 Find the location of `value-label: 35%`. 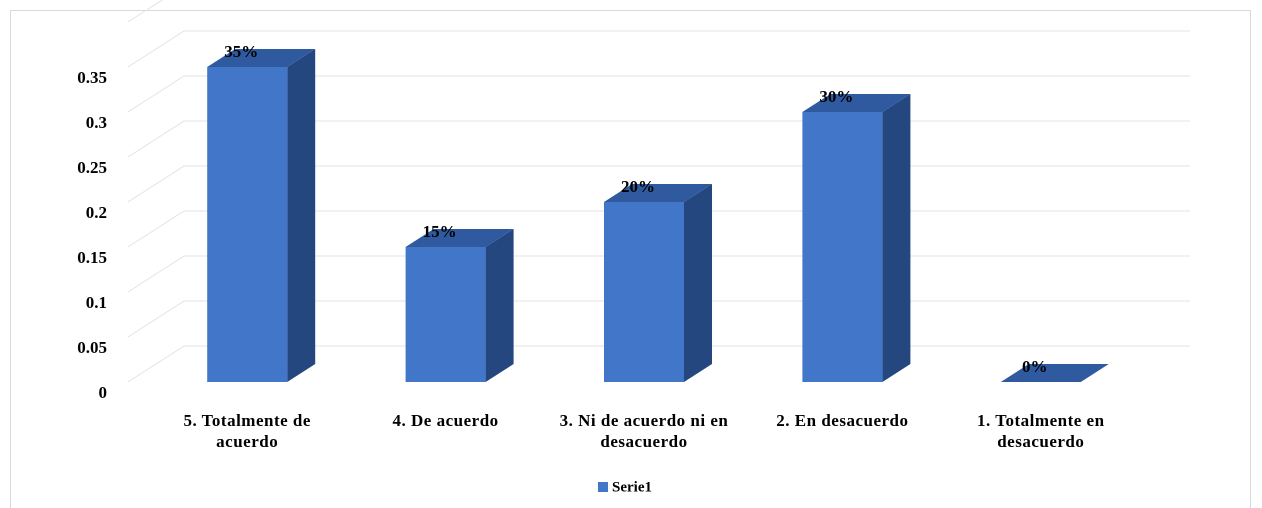

value-label: 35% is located at coordinates (241, 51).